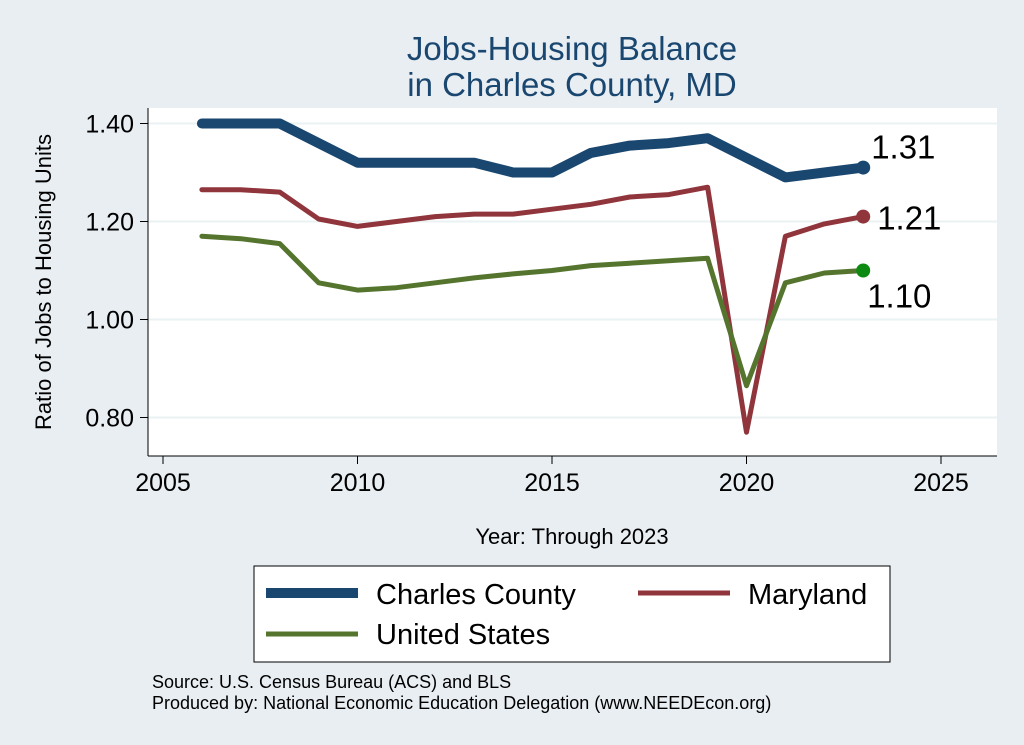 The height and width of the screenshot is (745, 1024). Describe the element at coordinates (109, 125) in the screenshot. I see `y-tick-label: 1.40` at that location.